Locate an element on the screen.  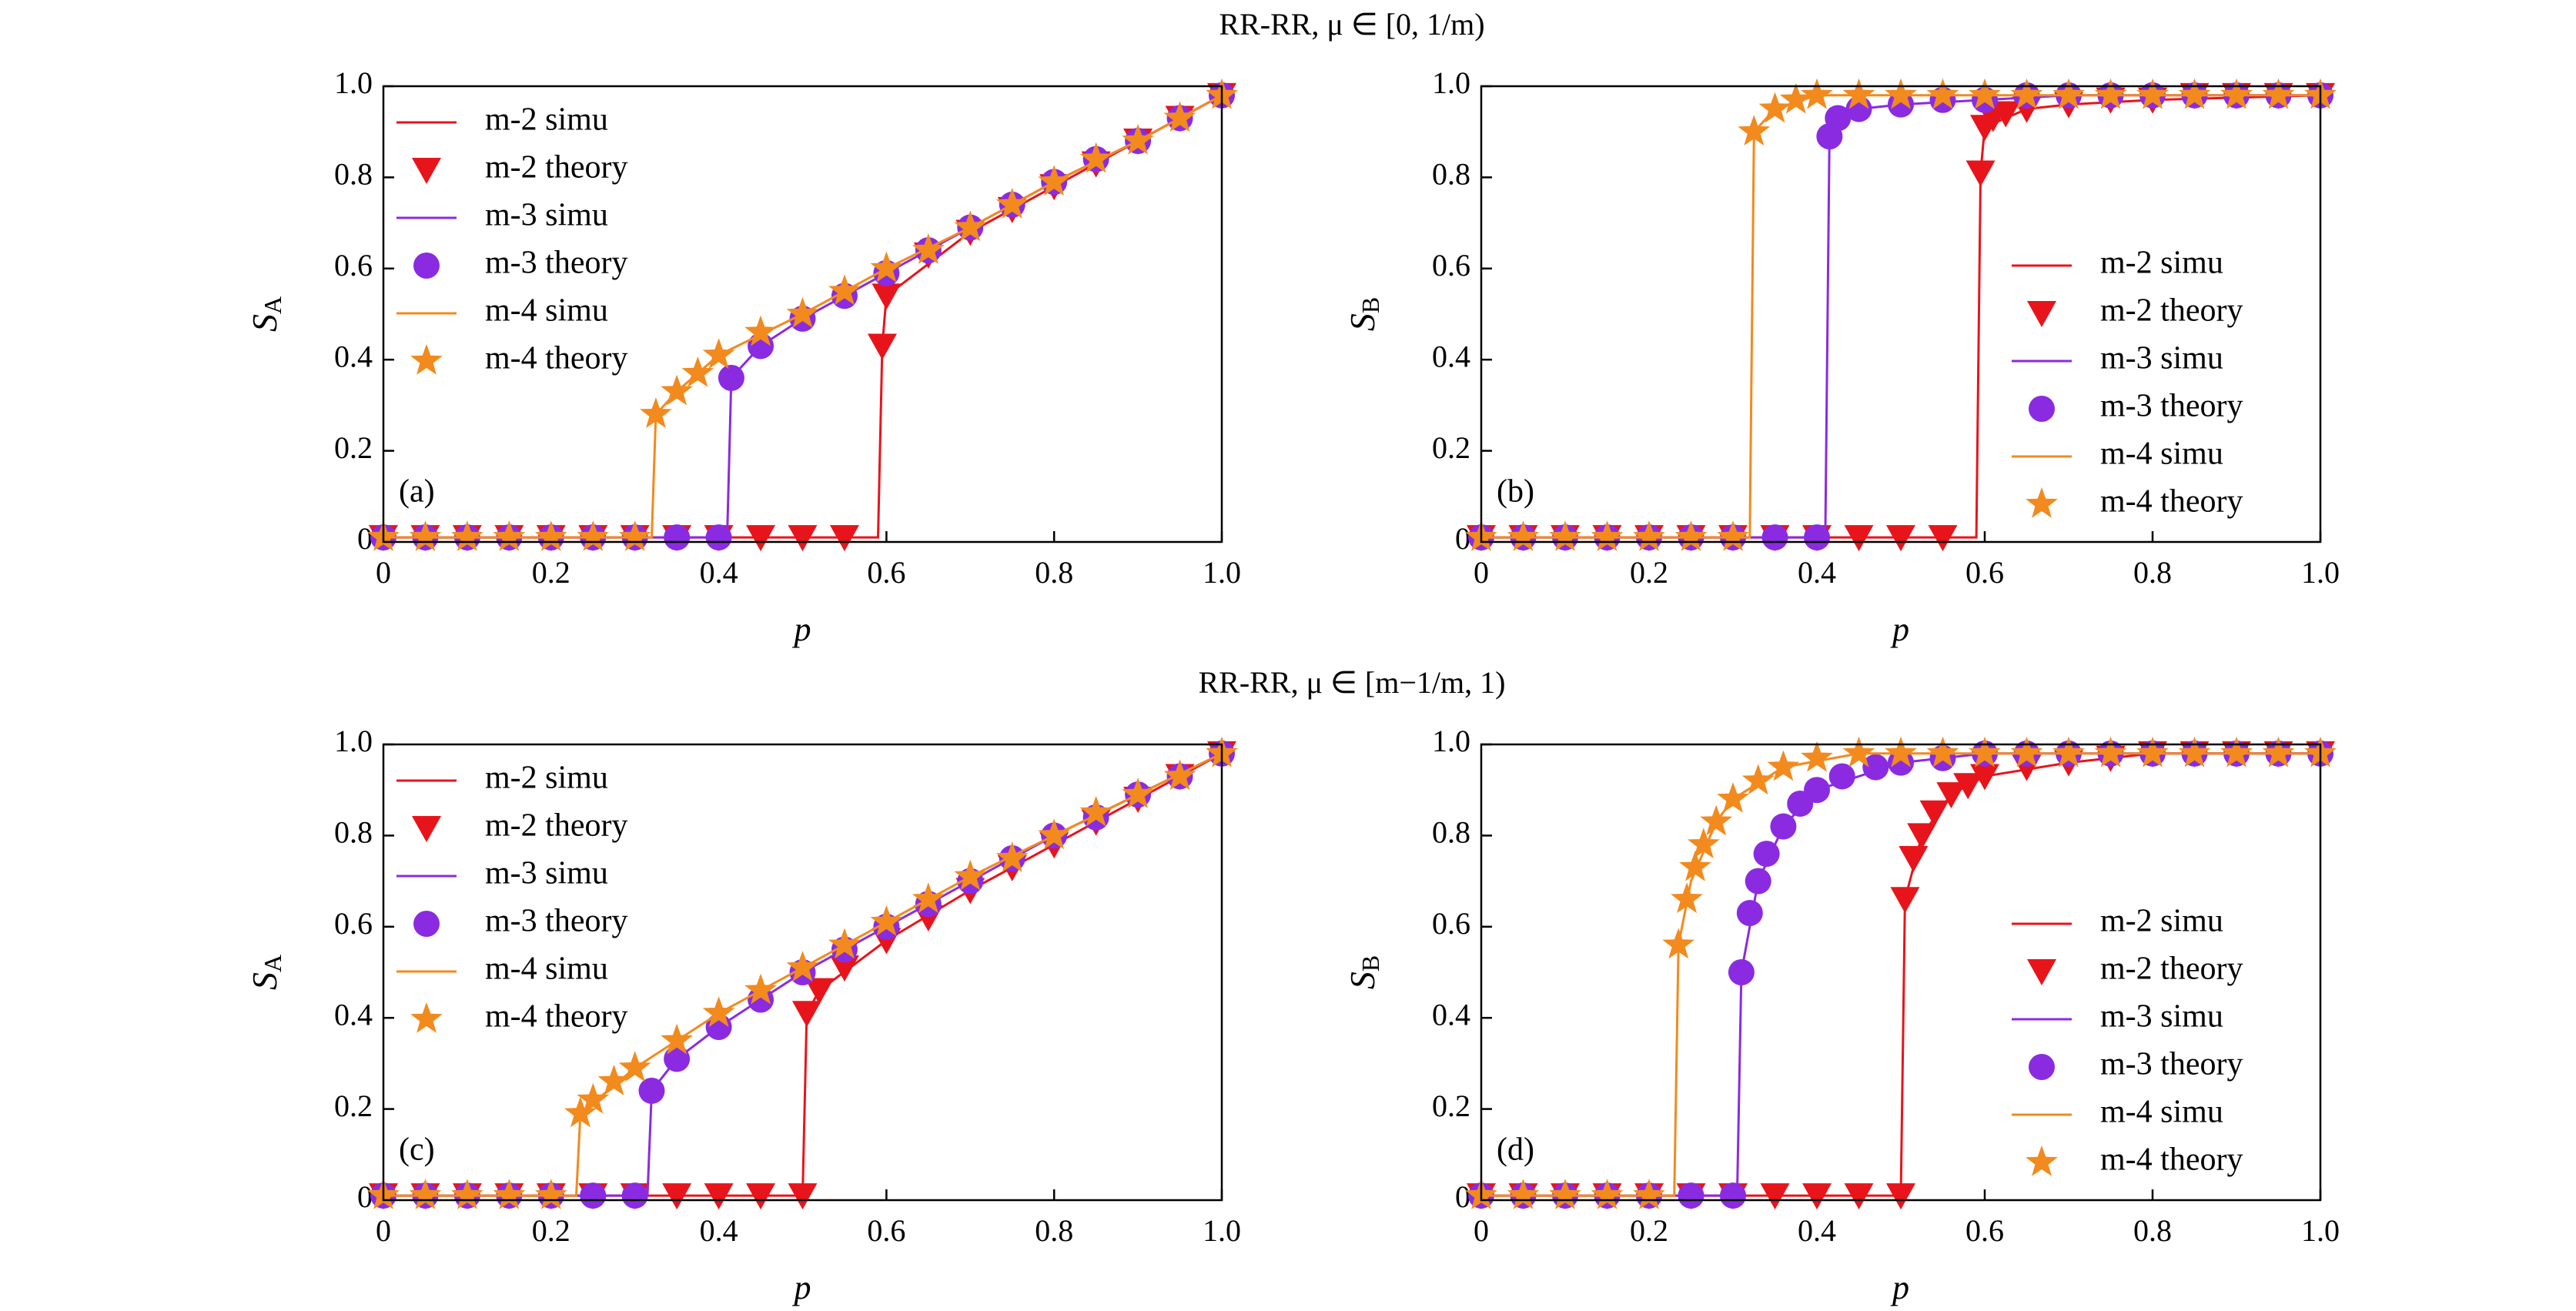
legend-label: m-4 simu is located at coordinates (2161, 1112).